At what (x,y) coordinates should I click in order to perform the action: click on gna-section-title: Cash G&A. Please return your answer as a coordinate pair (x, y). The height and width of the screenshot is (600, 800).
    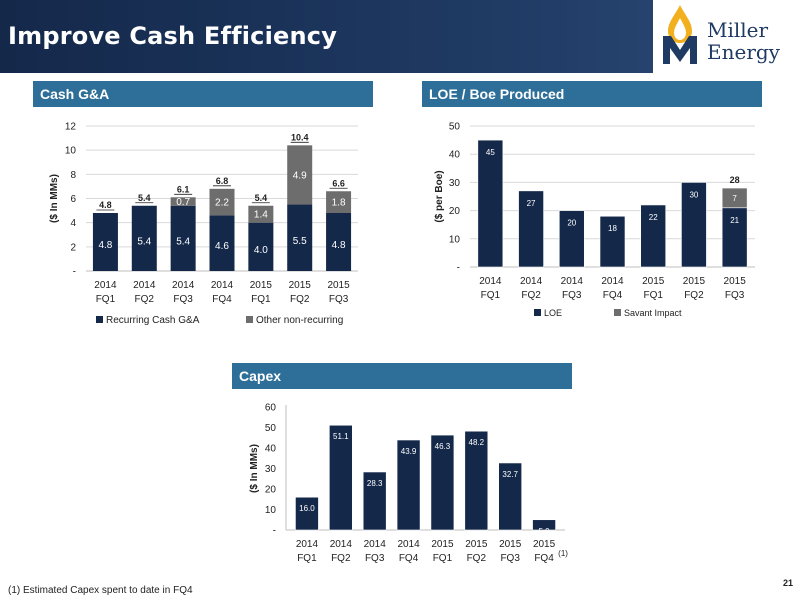
    Looking at the image, I should click on (75, 94).